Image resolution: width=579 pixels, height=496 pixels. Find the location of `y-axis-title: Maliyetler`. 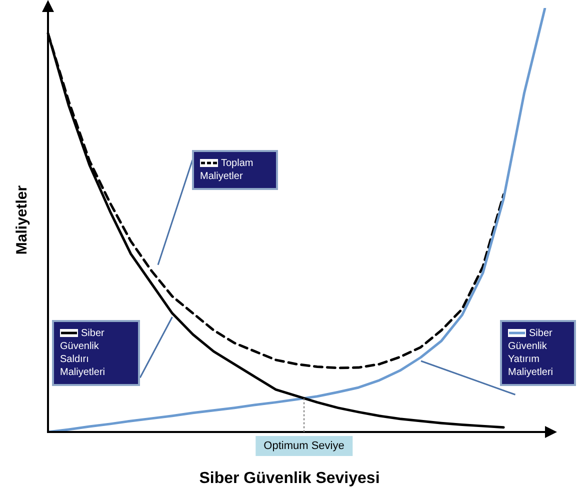

y-axis-title: Maliyetler is located at coordinates (22, 220).